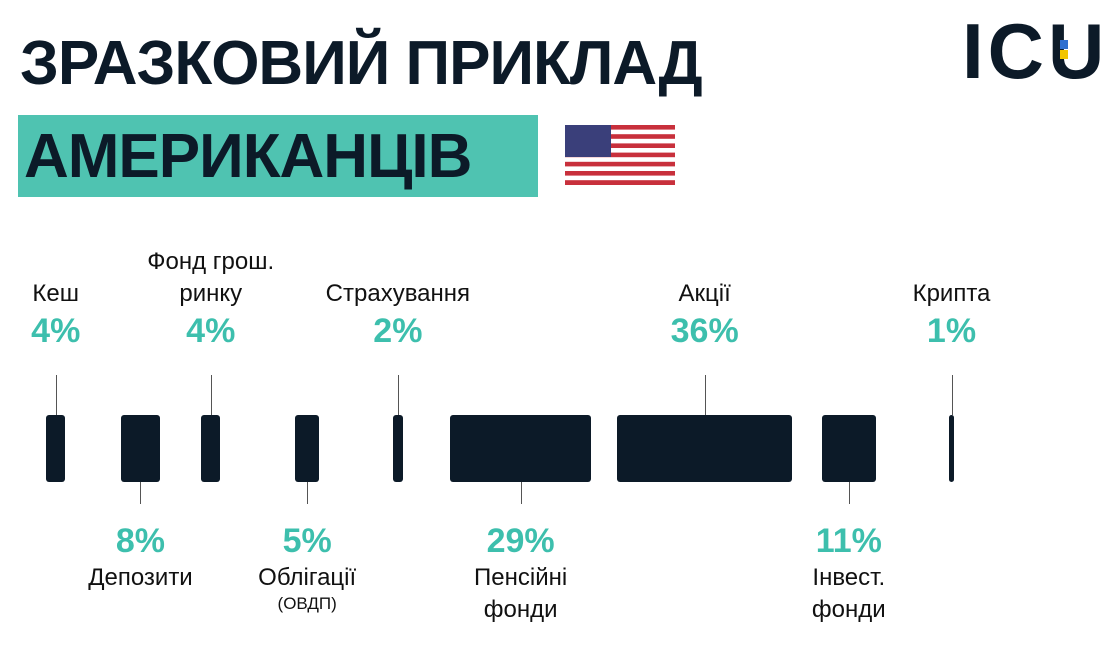 The height and width of the screenshot is (663, 1113). What do you see at coordinates (704, 293) in the screenshot?
I see `category-label: Акції` at bounding box center [704, 293].